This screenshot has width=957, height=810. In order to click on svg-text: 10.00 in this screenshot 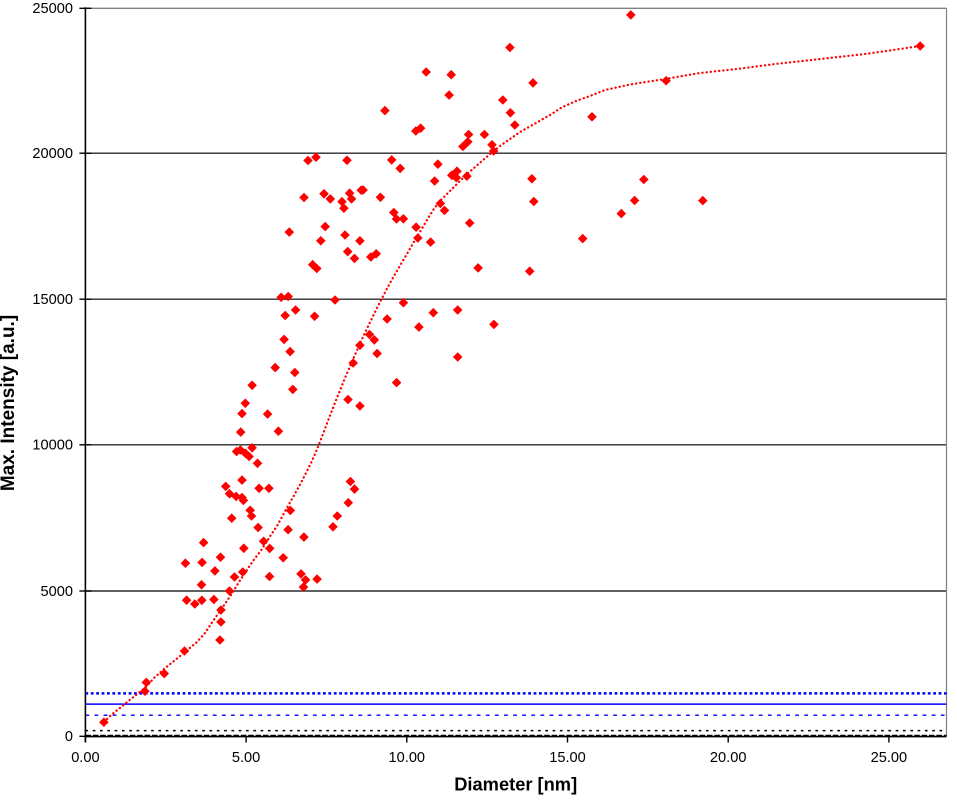, I will do `click(407, 758)`.